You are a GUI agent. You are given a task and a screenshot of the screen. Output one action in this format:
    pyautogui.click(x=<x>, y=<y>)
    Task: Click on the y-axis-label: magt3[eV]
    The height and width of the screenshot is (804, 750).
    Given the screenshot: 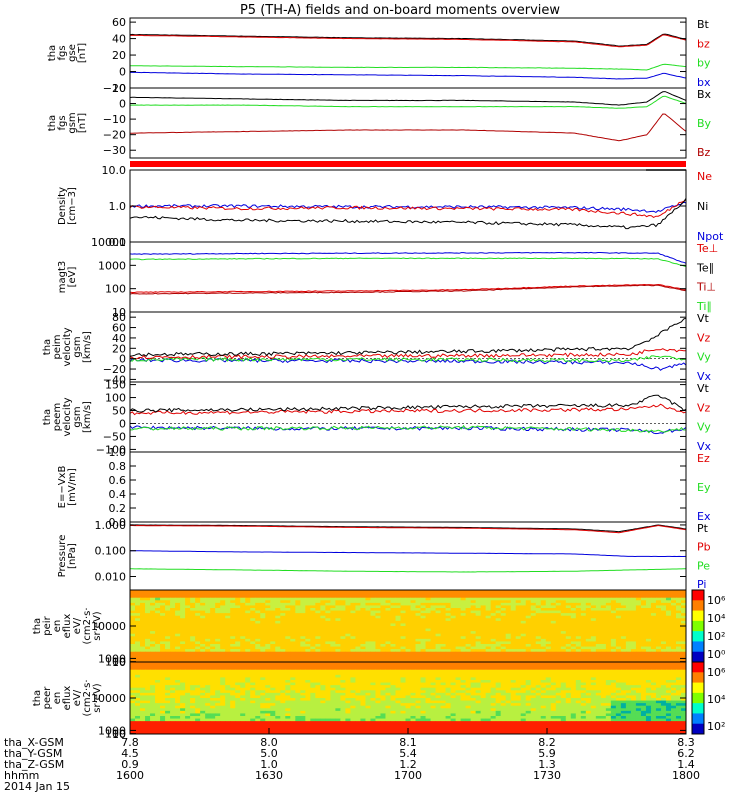 What is the action you would take?
    pyautogui.click(x=67, y=277)
    